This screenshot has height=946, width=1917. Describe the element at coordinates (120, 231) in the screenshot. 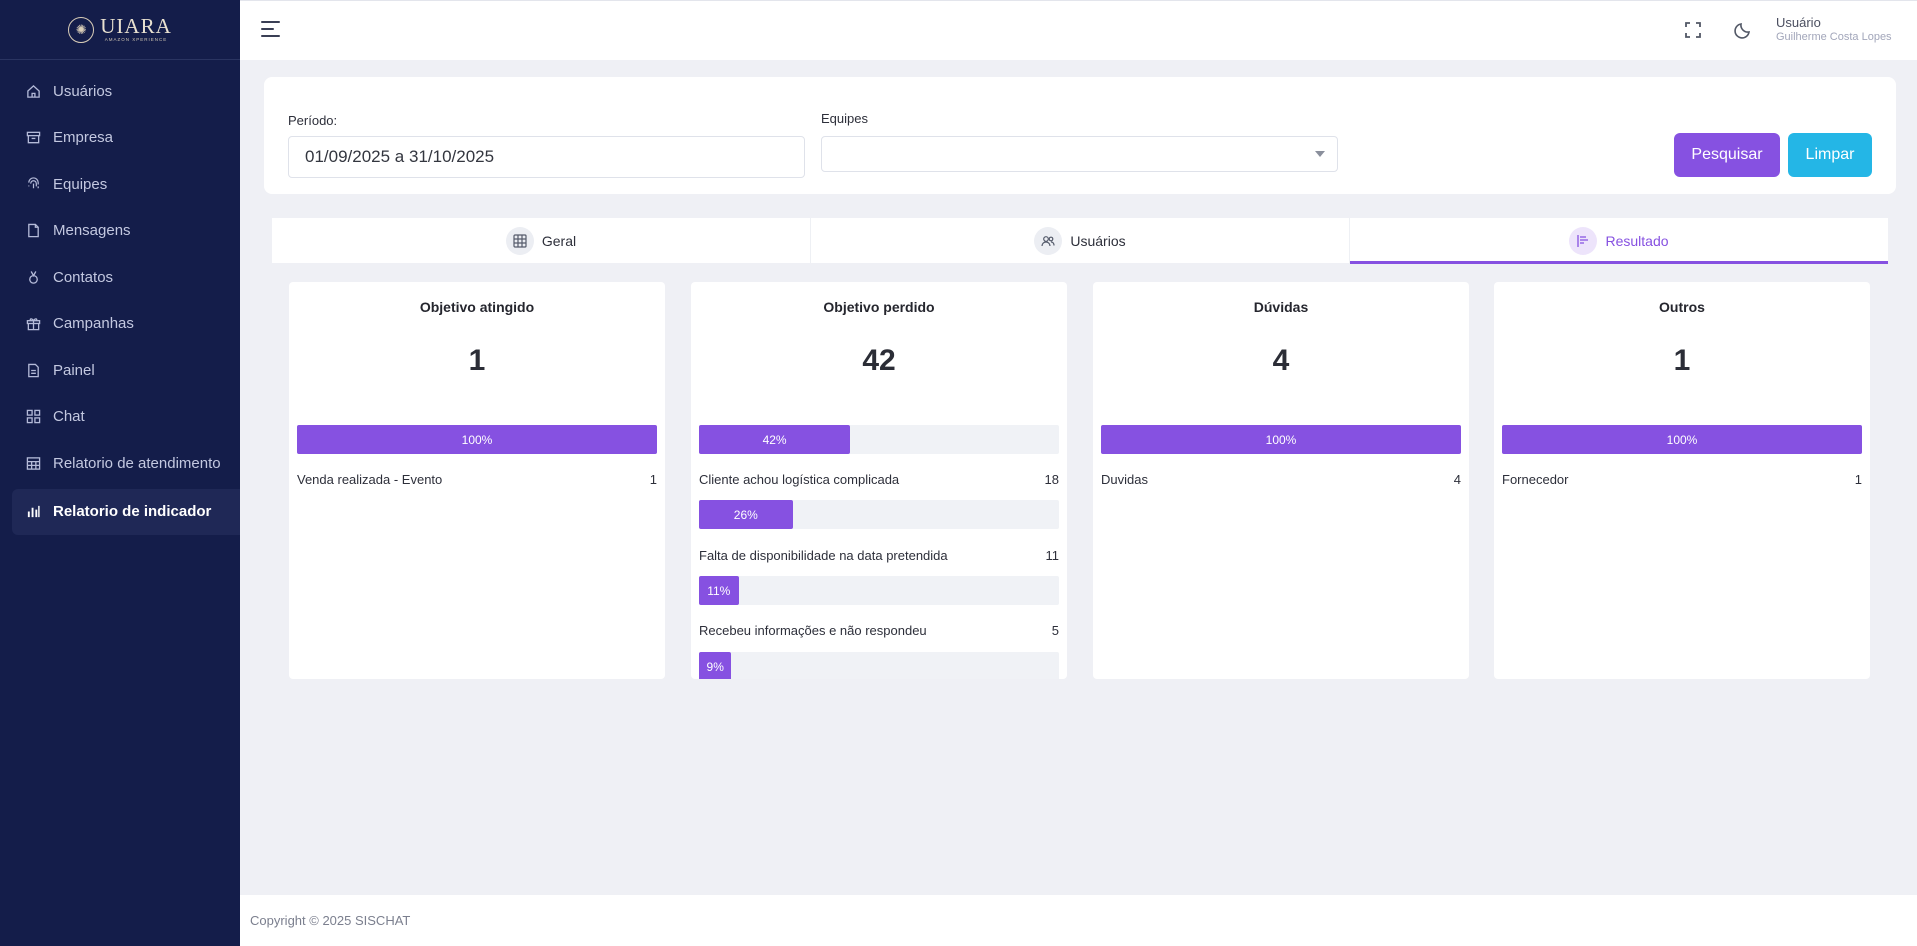

I see `sidebar-item-mensagens: Mensagens` at that location.